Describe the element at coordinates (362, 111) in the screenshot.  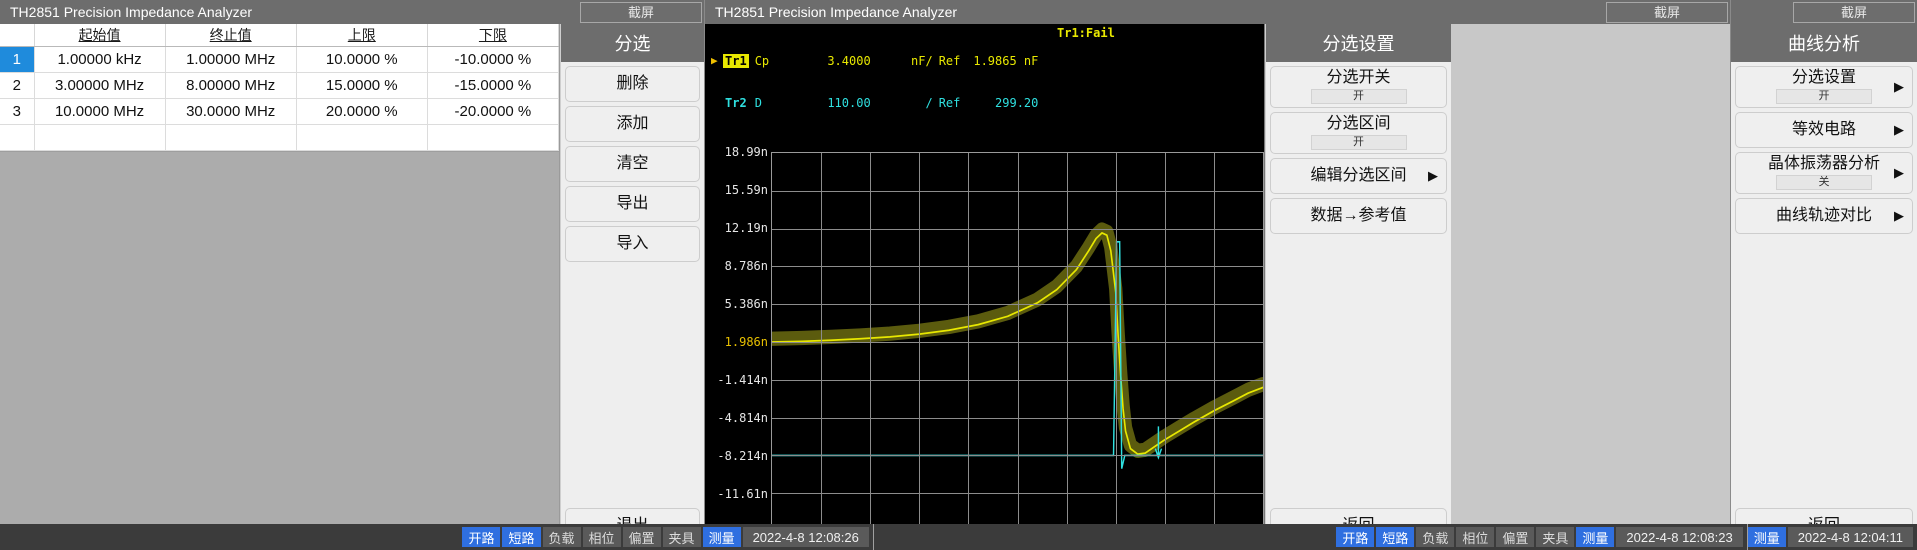
I see `cell-upper: 20.0000 %` at that location.